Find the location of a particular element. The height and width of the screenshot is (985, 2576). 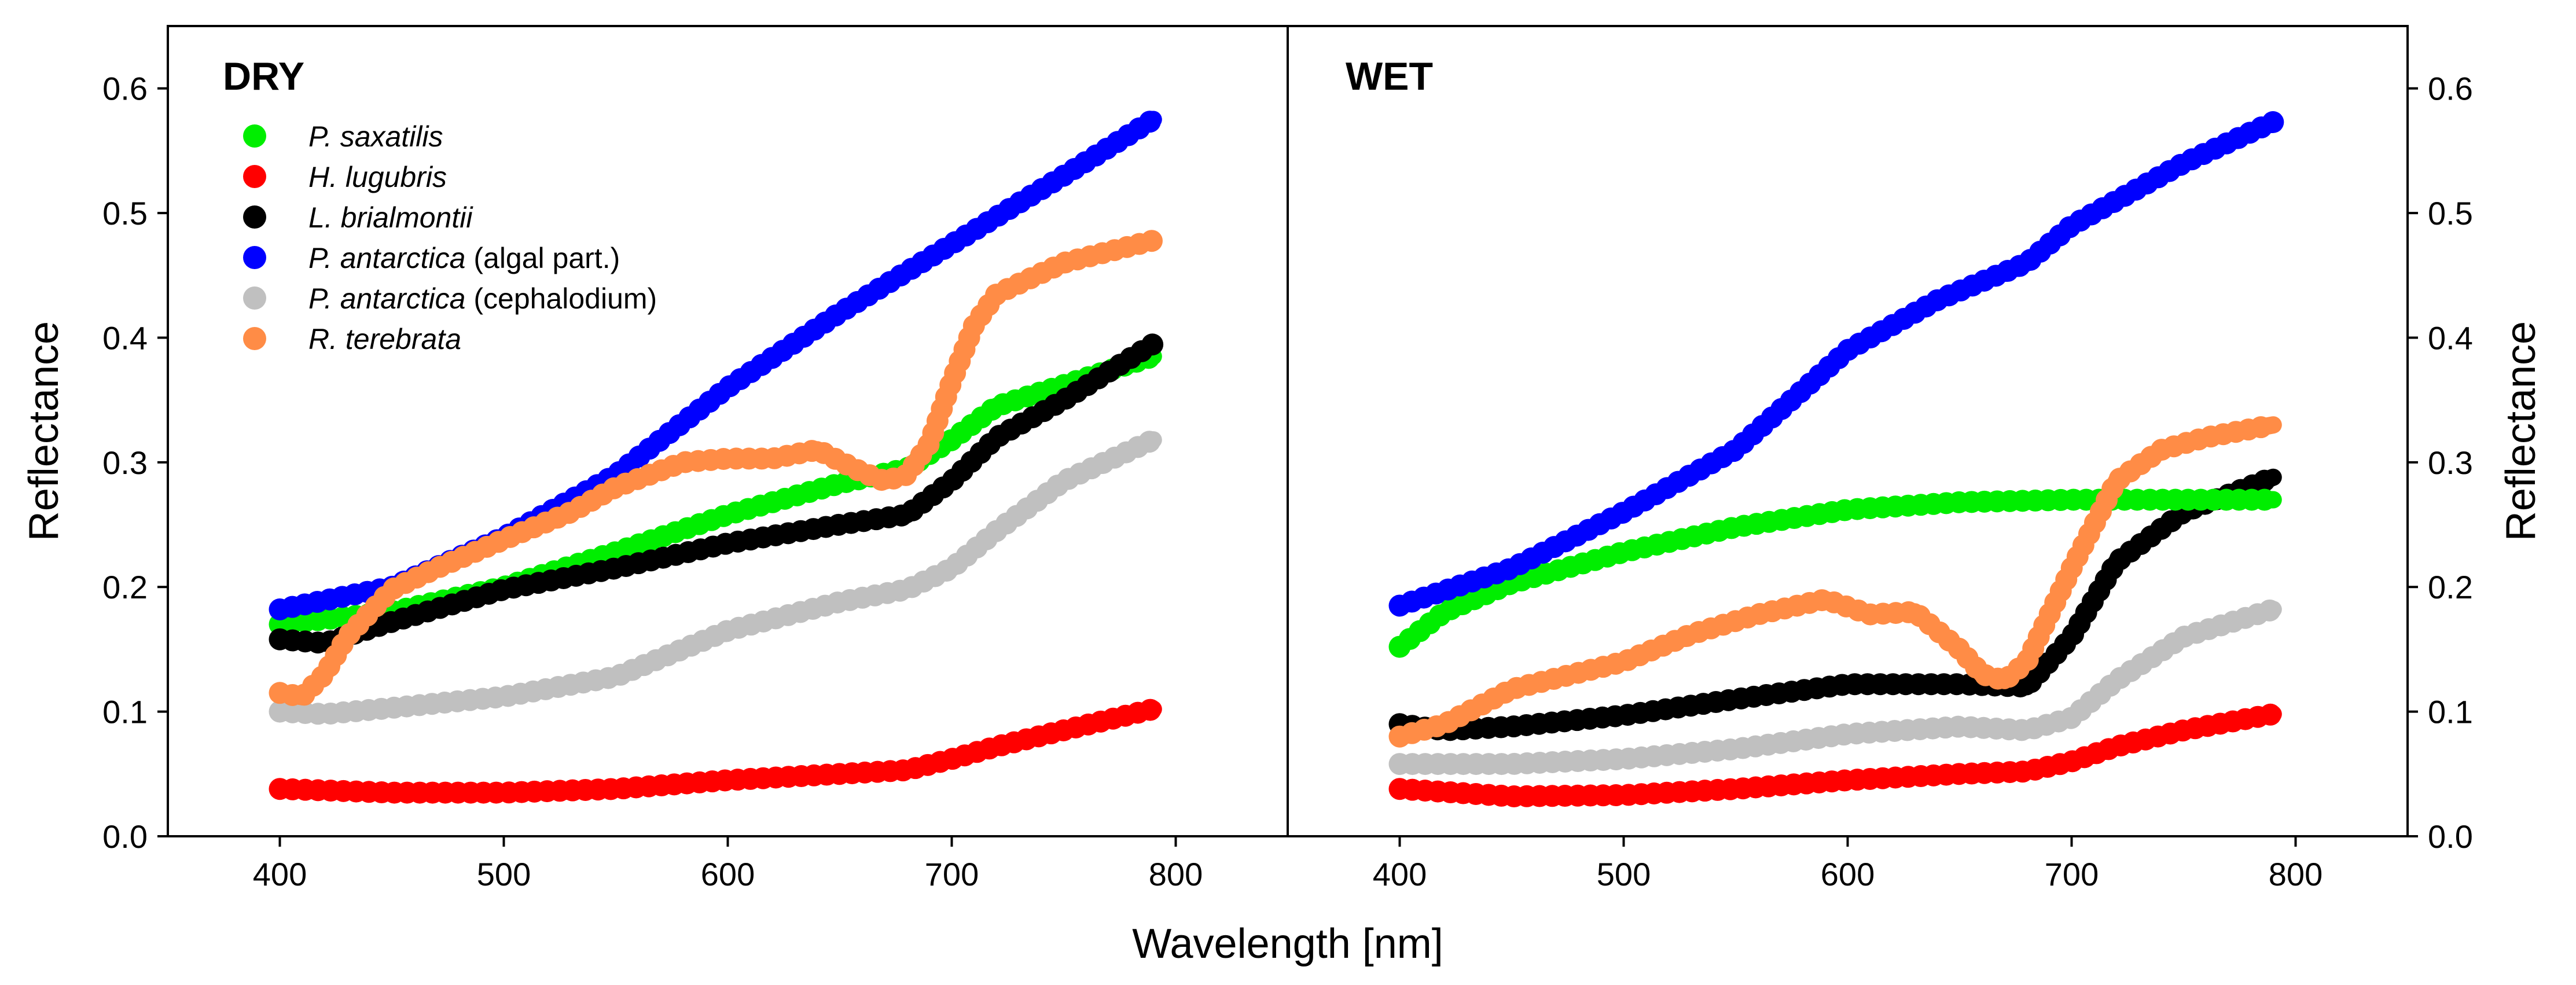

dry-y-tick-label: 0.0 is located at coordinates (125, 836).